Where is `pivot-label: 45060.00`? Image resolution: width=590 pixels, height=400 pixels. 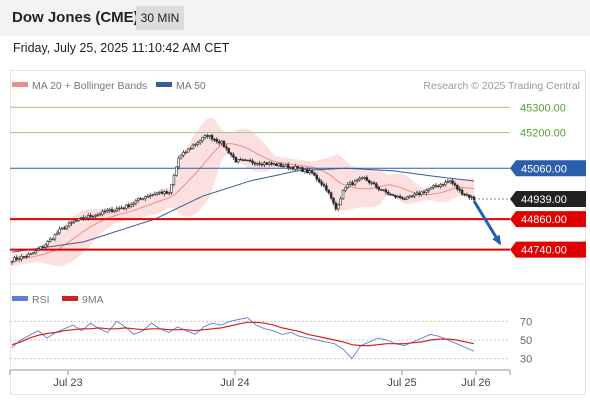
pivot-label: 45060.00 is located at coordinates (544, 169).